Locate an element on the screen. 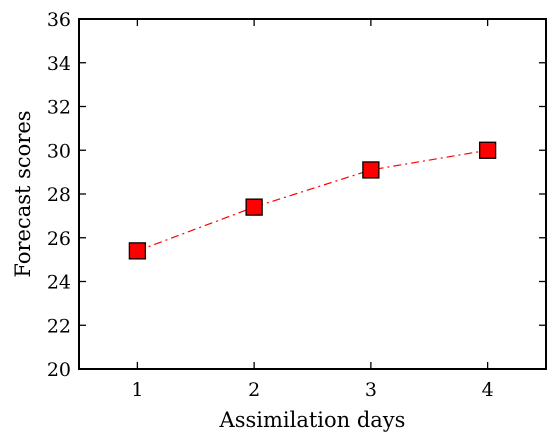  y-tick-label: 30 is located at coordinates (59, 151).